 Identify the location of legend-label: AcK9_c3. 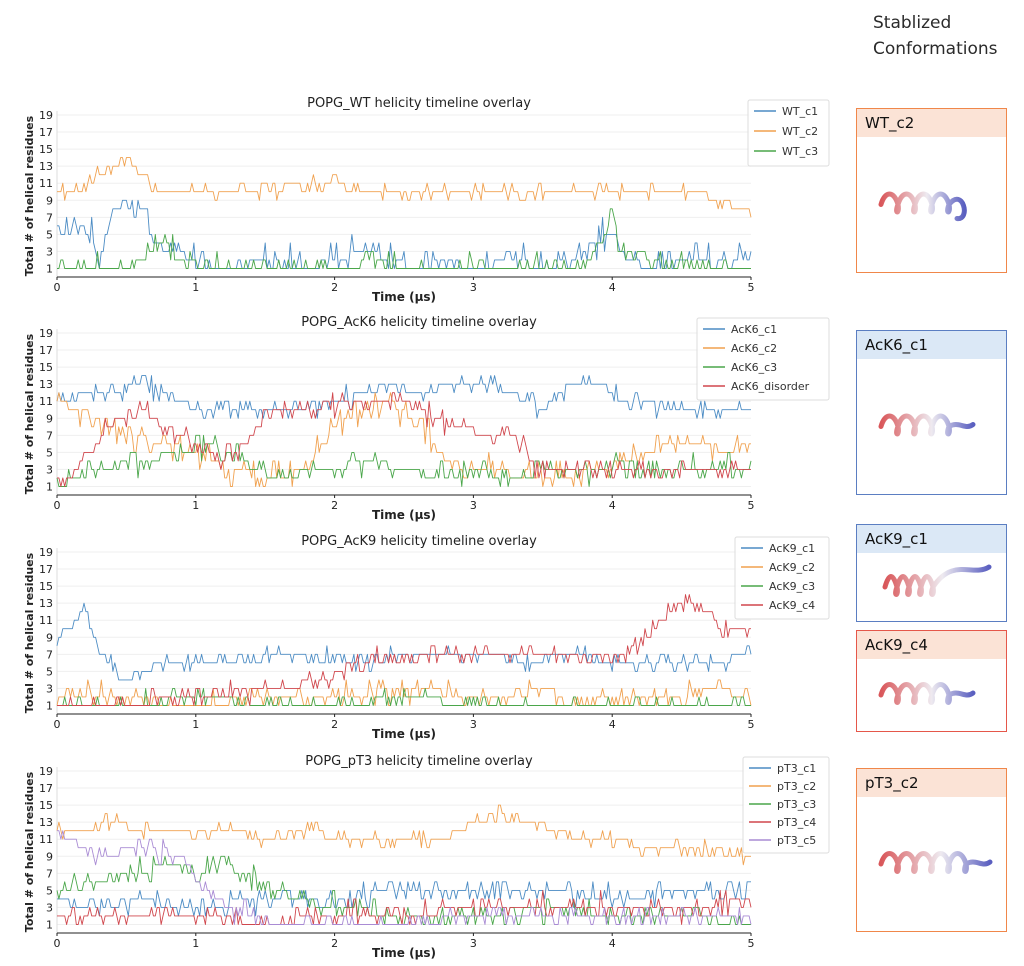
(792, 586).